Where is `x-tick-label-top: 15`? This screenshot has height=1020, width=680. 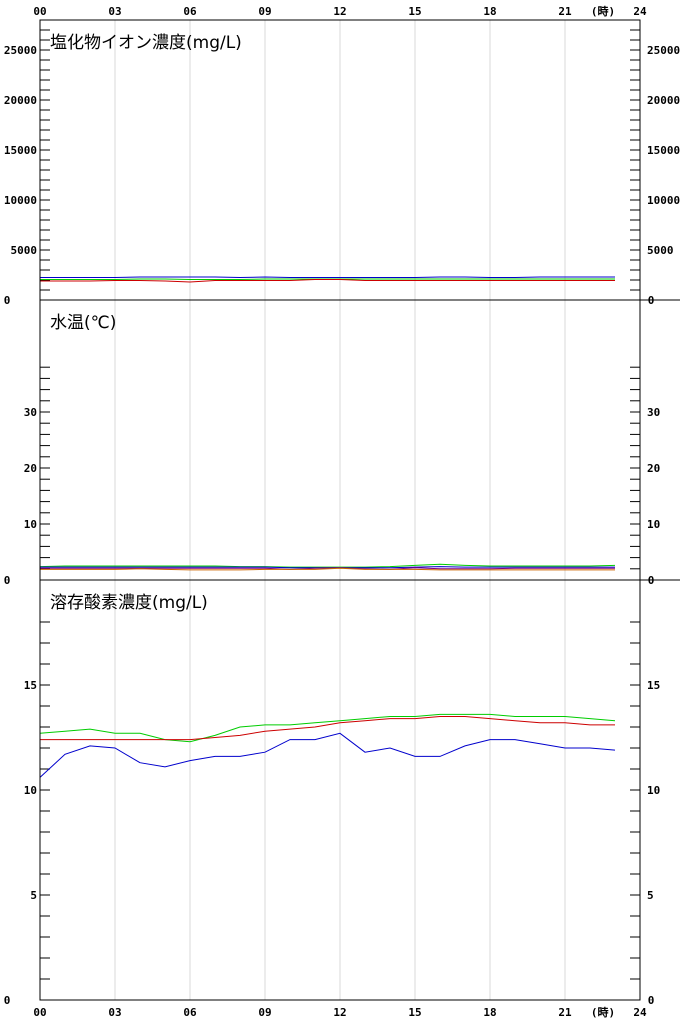
x-tick-label-top: 15 is located at coordinates (414, 11).